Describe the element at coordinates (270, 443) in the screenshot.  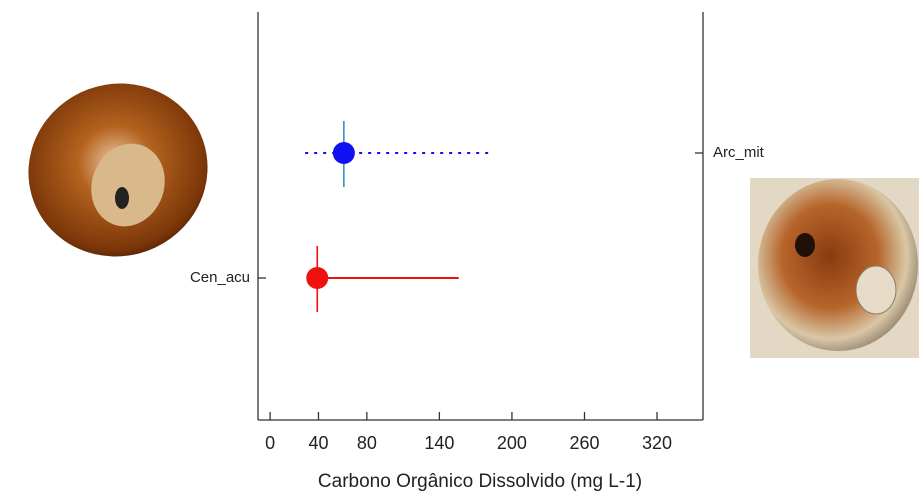
I see `x-tick-label: 0` at that location.